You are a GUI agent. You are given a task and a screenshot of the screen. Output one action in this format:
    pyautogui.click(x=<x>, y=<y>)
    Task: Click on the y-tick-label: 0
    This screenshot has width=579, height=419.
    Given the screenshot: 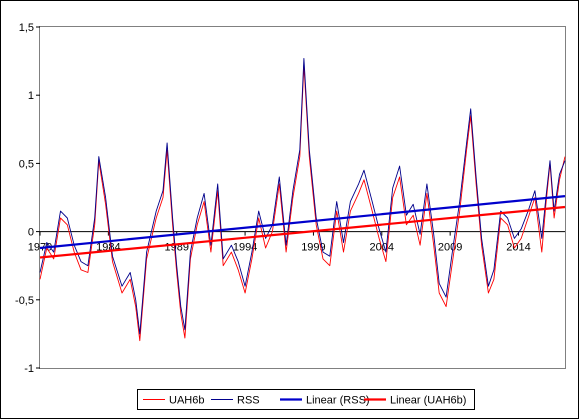 What is the action you would take?
    pyautogui.click(x=31, y=233)
    